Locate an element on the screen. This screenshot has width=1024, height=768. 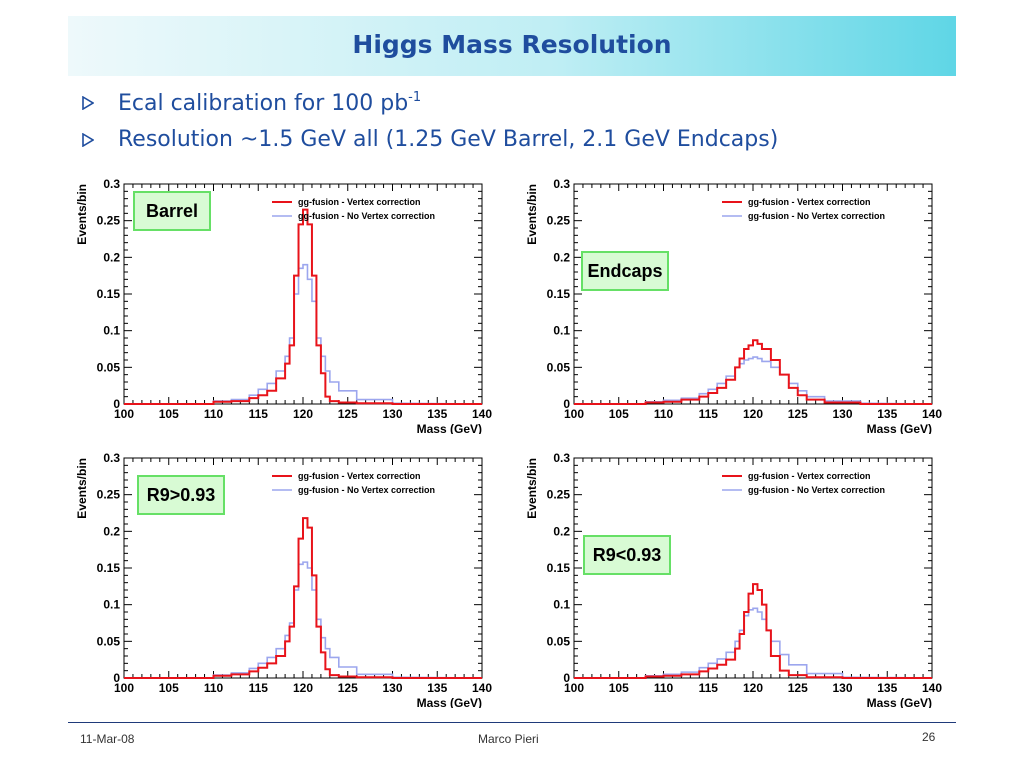
bullet-superscript: -1 is located at coordinates (415, 97).